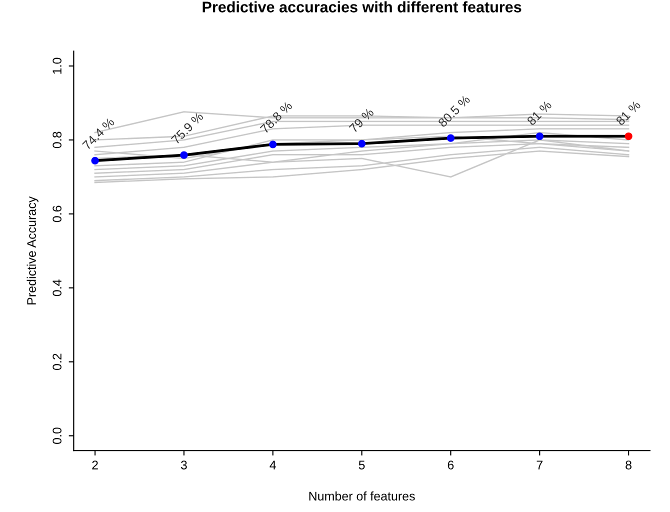 The image size is (670, 512). I want to click on x-tick-label: 3, so click(183, 465).